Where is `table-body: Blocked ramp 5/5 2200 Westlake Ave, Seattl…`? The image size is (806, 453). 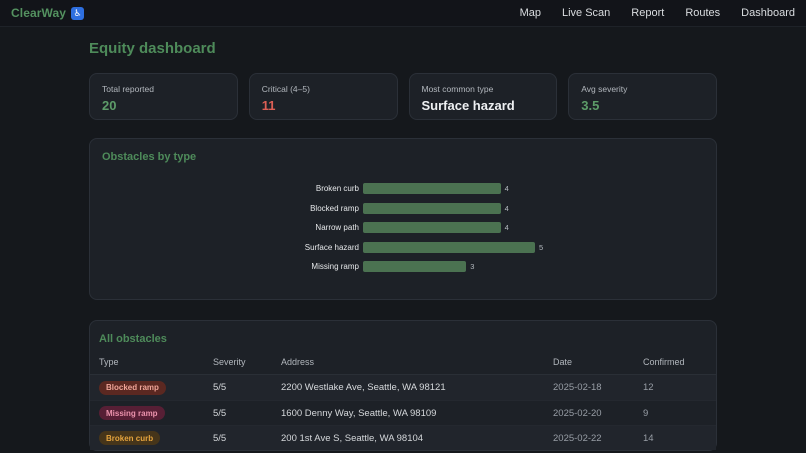
table-body: Blocked ramp 5/5 2200 Westlake Ave, Seattl… is located at coordinates (403, 412).